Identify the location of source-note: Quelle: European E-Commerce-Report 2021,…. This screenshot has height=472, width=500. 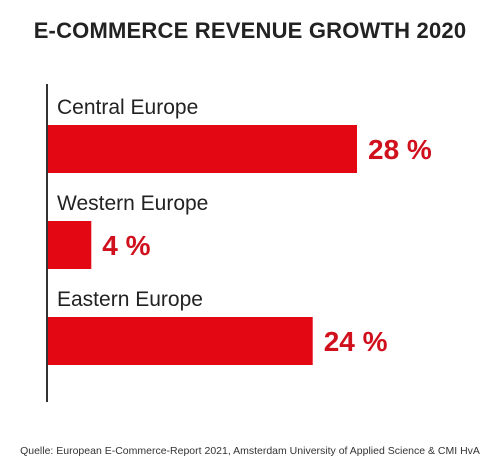
(250, 451).